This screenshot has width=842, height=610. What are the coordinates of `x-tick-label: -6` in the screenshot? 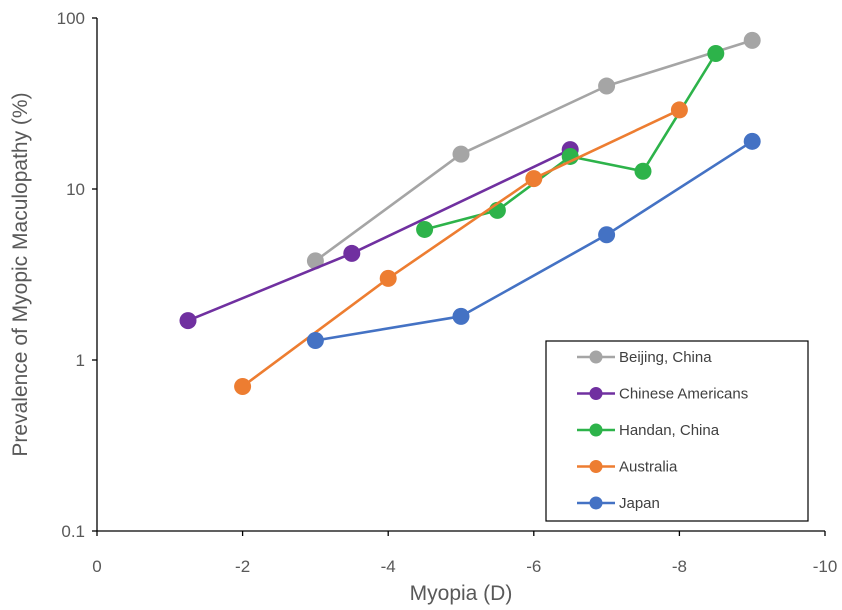 It's located at (533, 566).